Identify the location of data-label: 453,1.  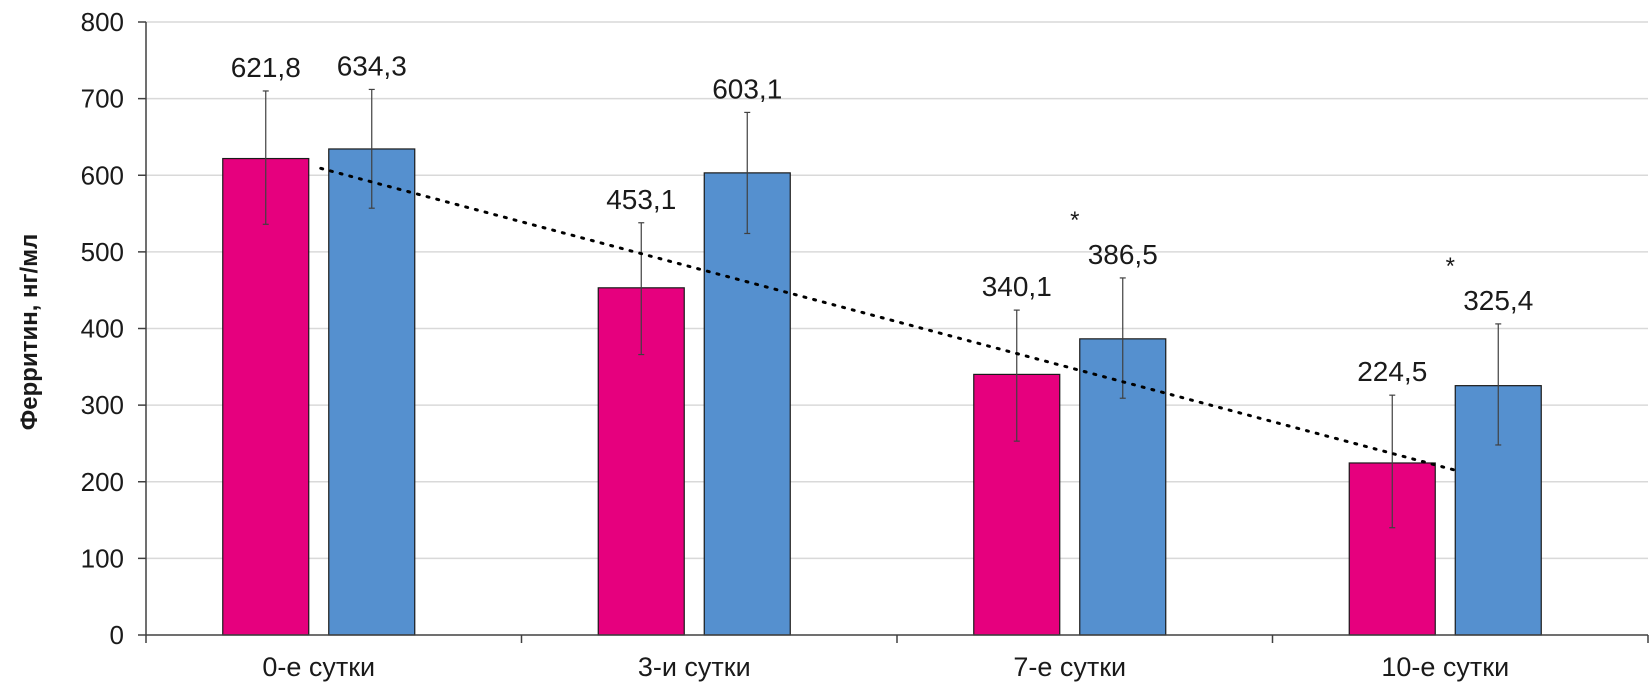
(641, 199).